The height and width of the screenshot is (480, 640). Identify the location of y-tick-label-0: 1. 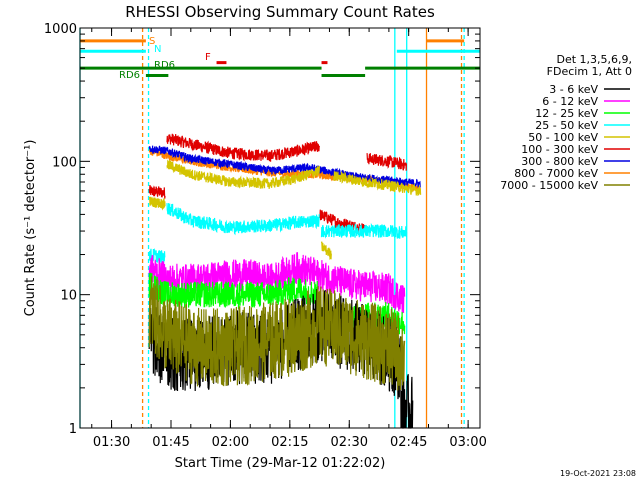
(73, 429).